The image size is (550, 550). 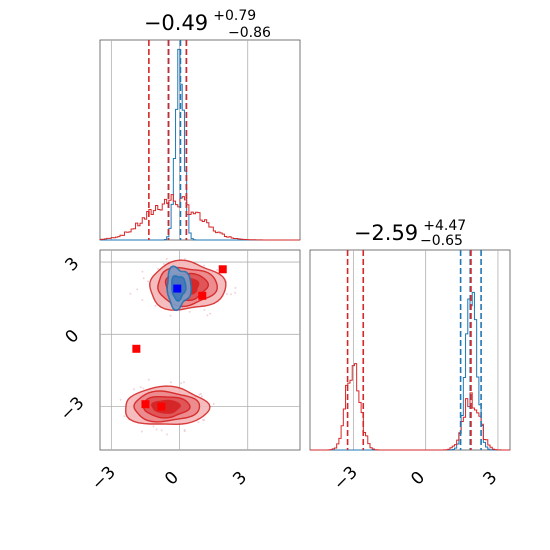 What do you see at coordinates (104, 479) in the screenshot?
I see `tick-label-x-param1: −3` at bounding box center [104, 479].